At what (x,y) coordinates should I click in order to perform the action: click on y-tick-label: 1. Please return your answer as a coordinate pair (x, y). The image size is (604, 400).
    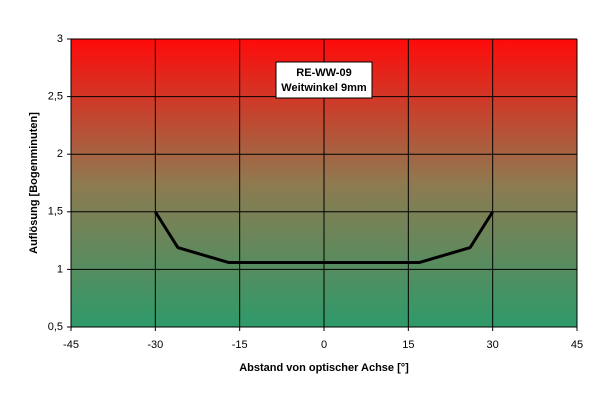
    Looking at the image, I should click on (60, 269).